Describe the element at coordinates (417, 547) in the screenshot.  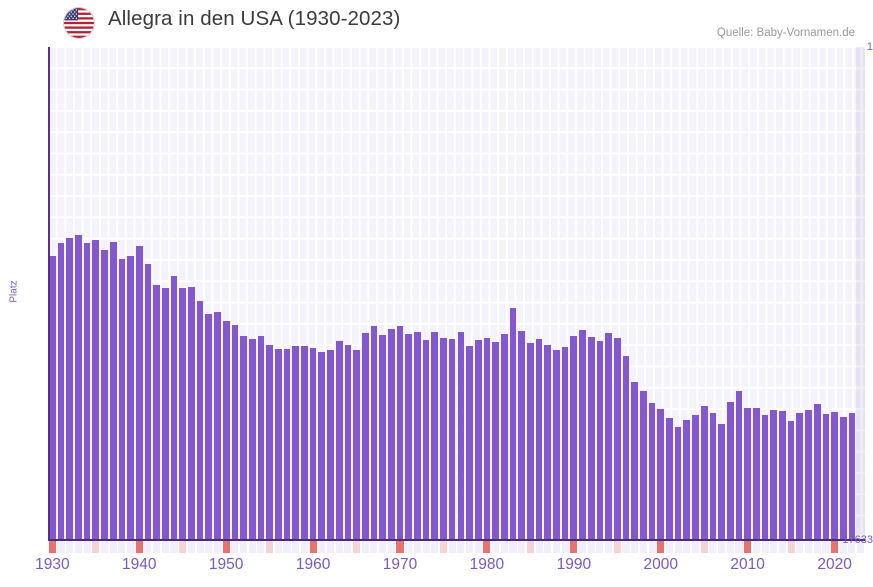
I see `x-tick-1972` at that location.